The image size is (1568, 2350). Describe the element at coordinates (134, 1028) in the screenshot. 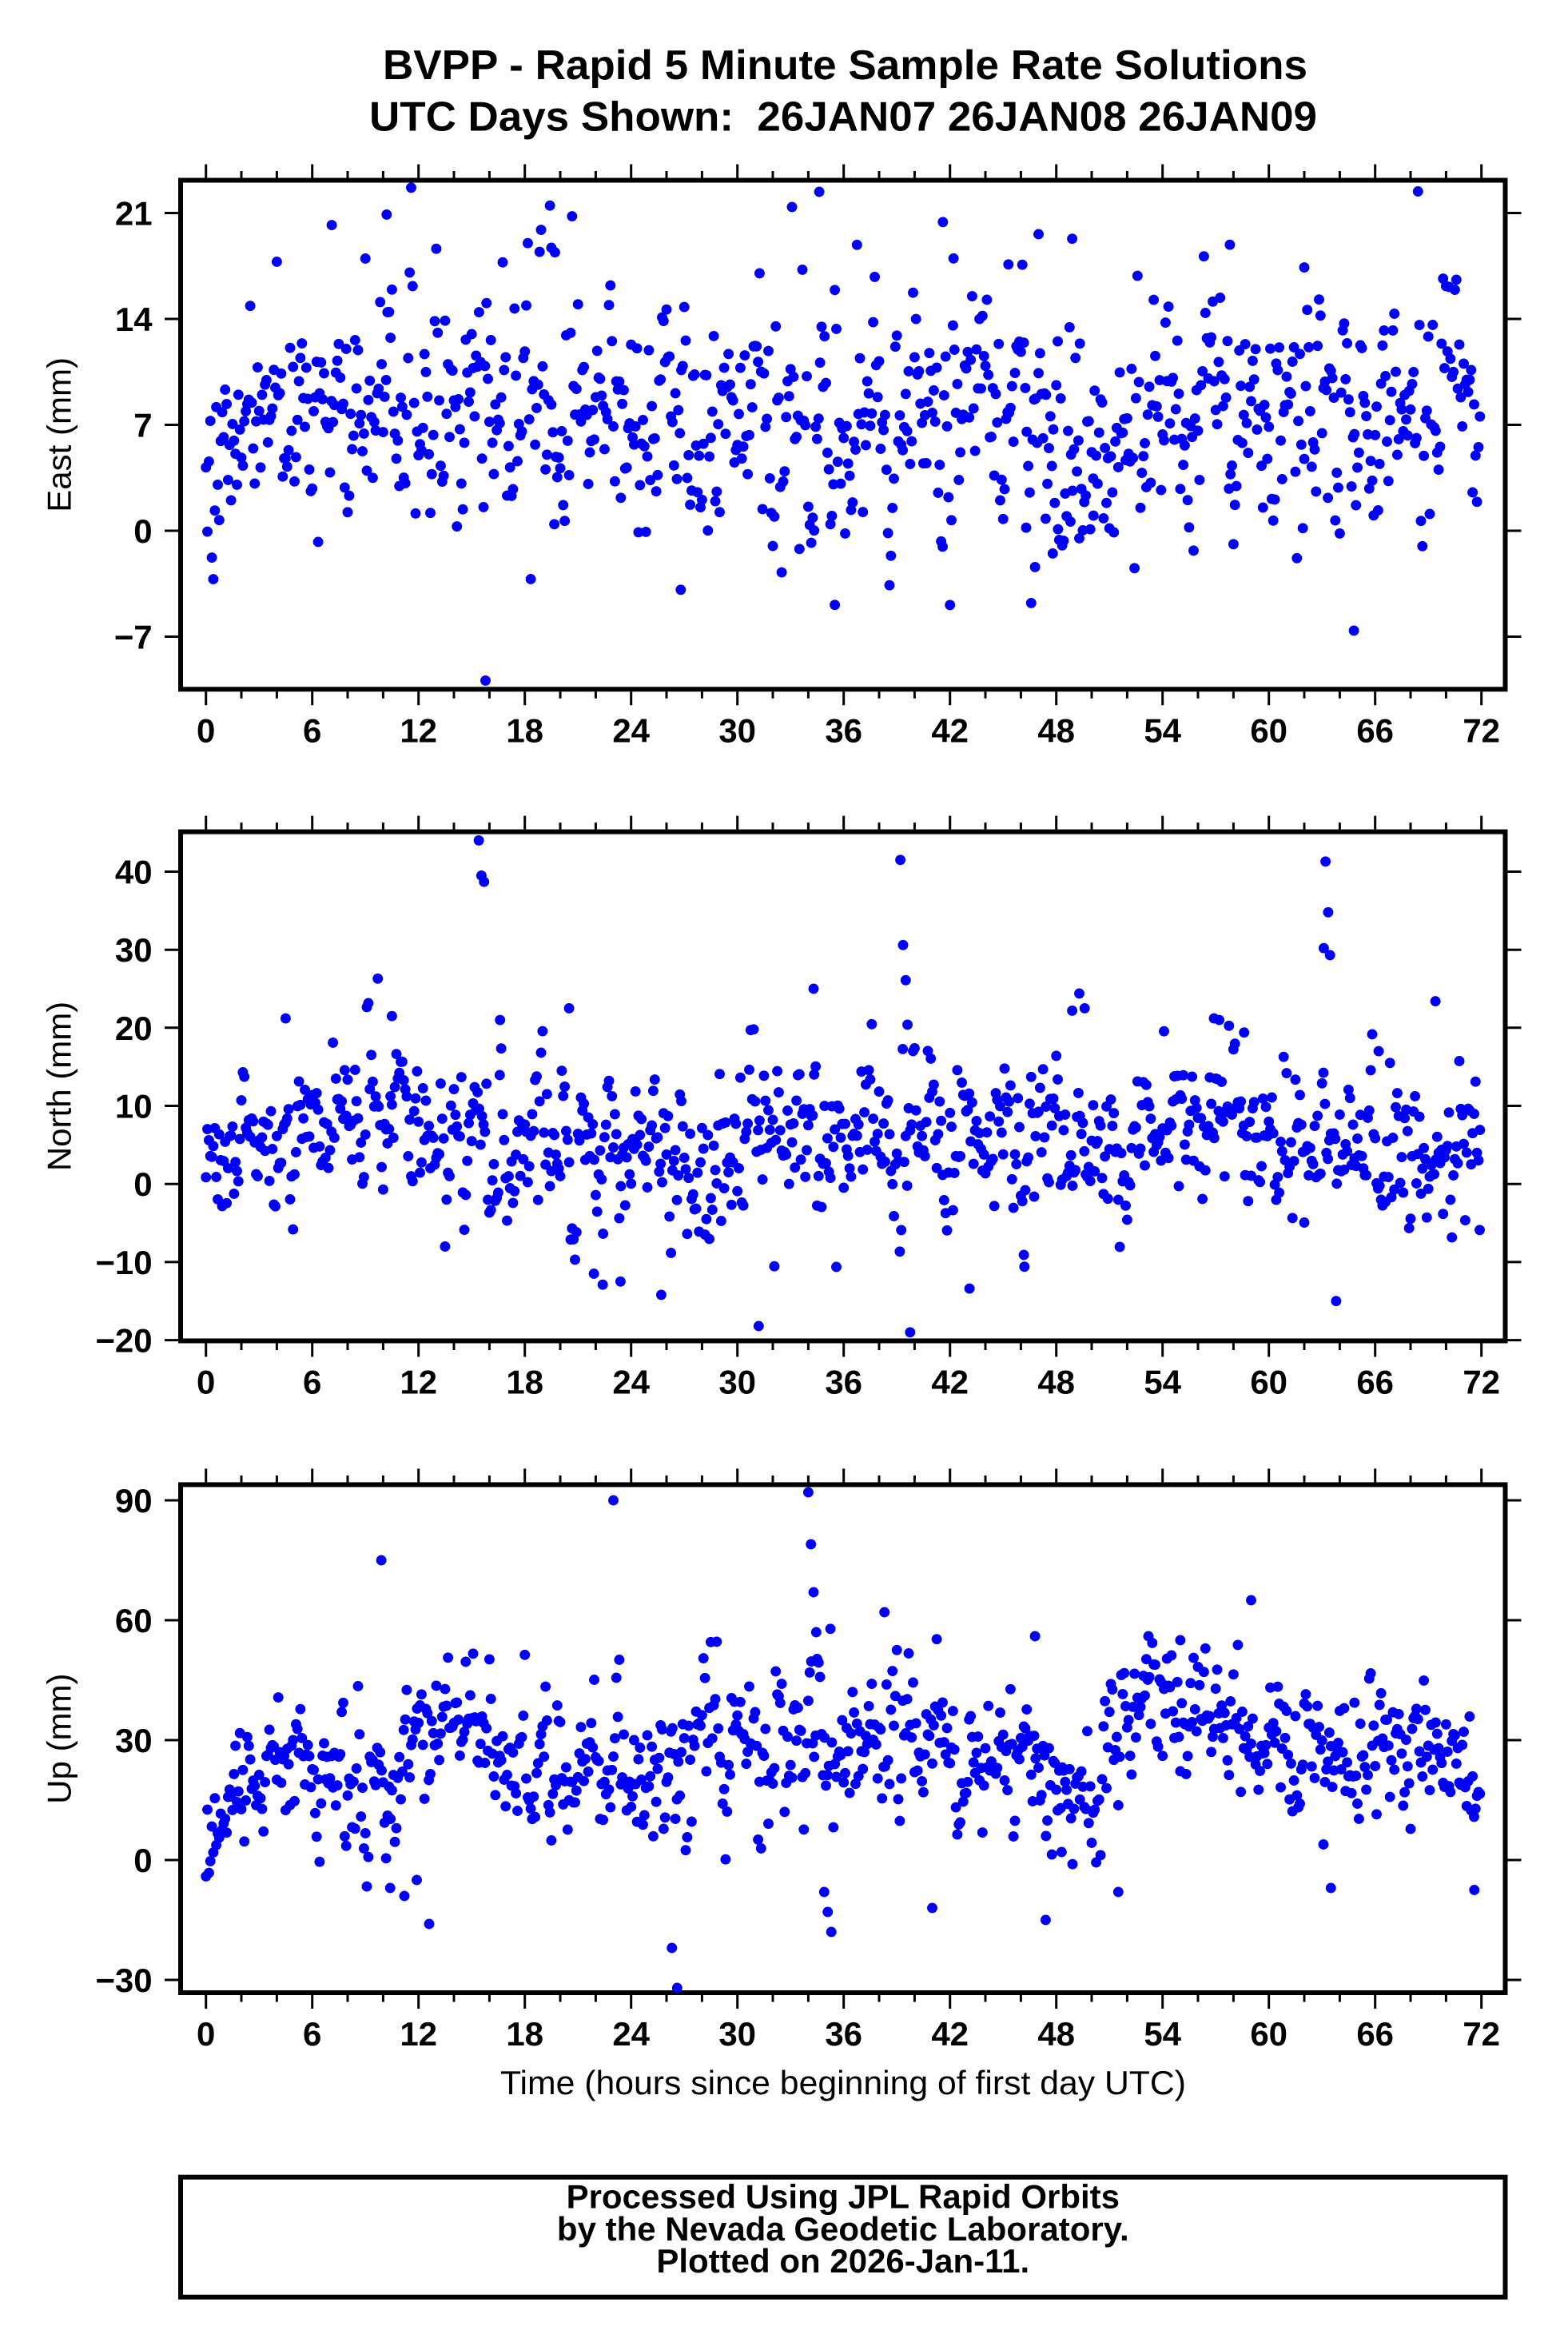

I see `svg-text: 20` at that location.